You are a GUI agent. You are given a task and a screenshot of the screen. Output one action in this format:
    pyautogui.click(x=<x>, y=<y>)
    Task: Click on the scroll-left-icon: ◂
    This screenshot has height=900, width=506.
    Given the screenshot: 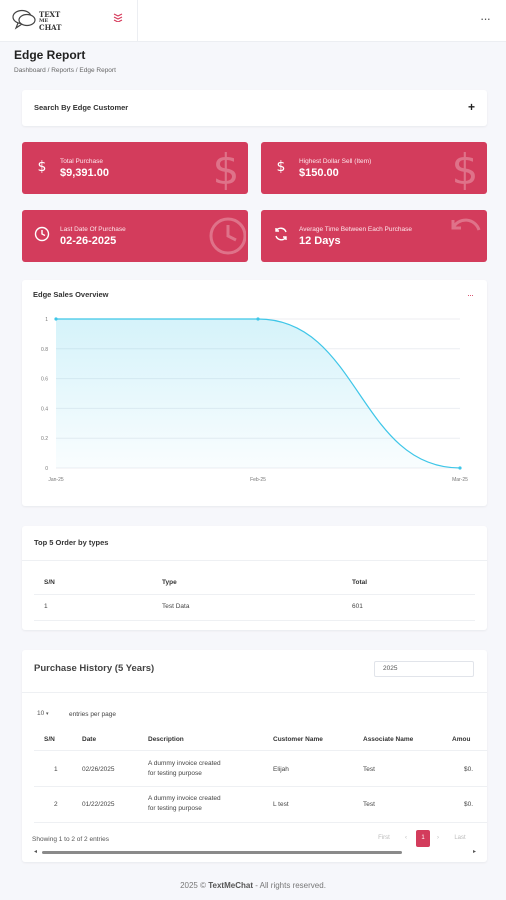 What is the action you would take?
    pyautogui.click(x=36, y=852)
    